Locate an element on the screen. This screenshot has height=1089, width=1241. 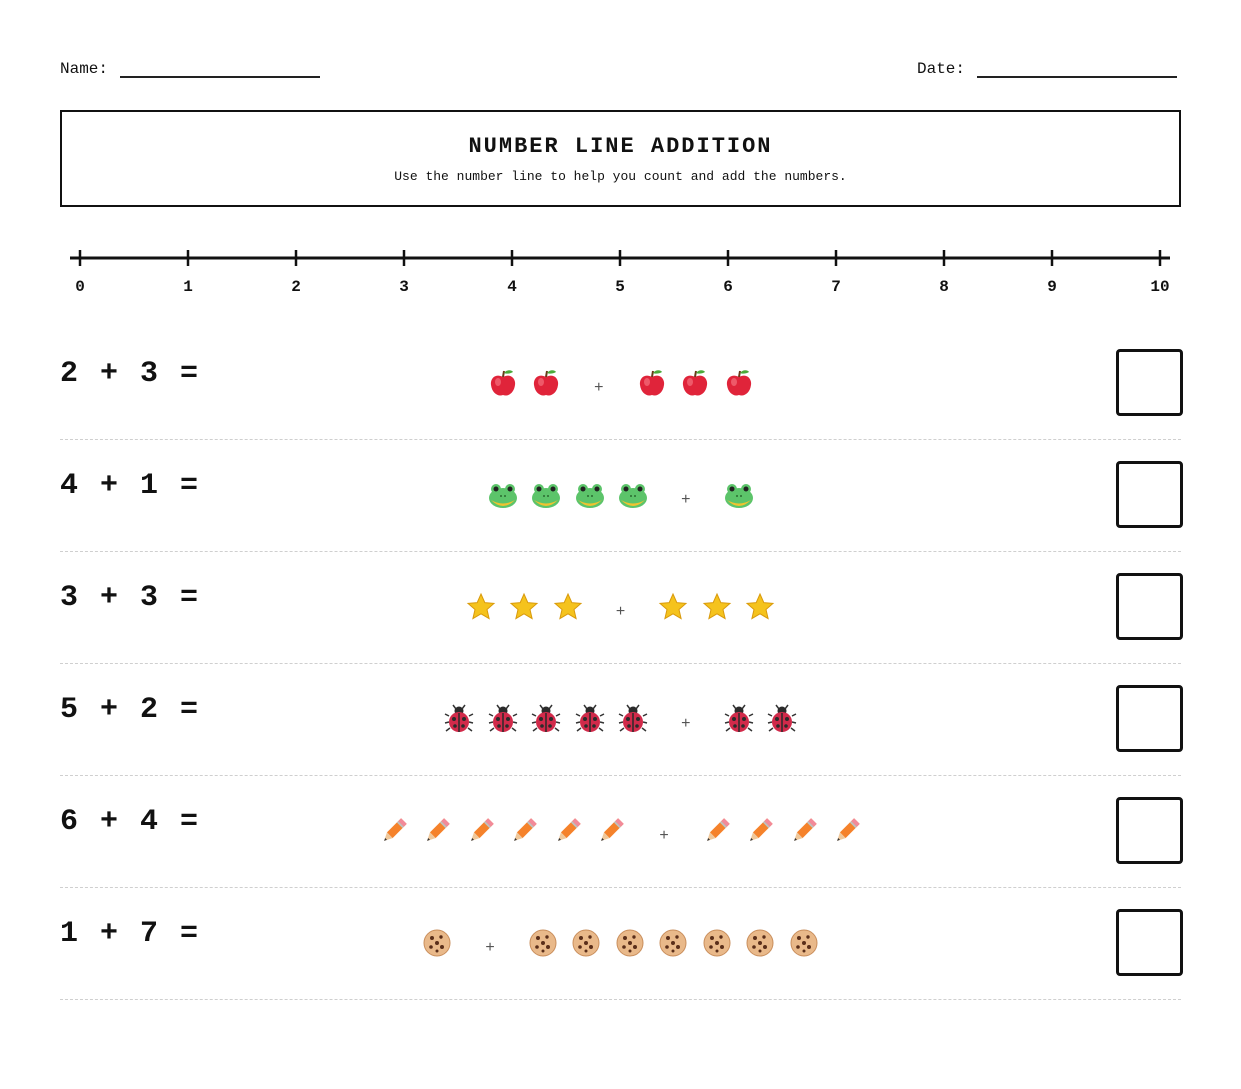
equation: 4 + 1 = is located at coordinates (130, 486).